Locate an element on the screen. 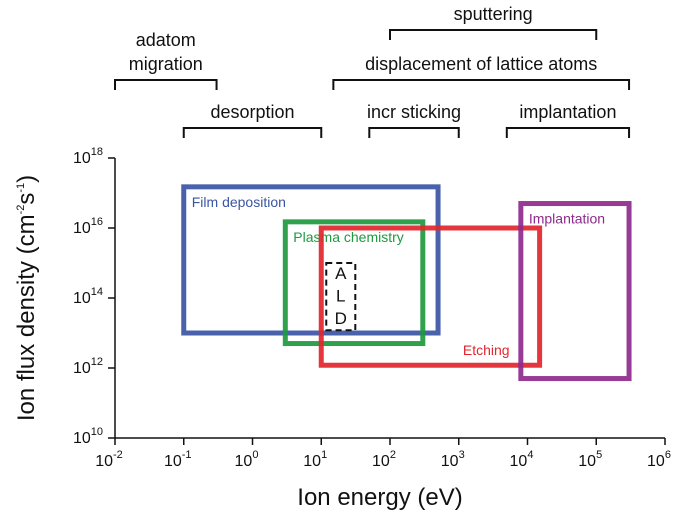 This screenshot has width=680, height=516. adatom-label-line2: migration is located at coordinates (166, 64).